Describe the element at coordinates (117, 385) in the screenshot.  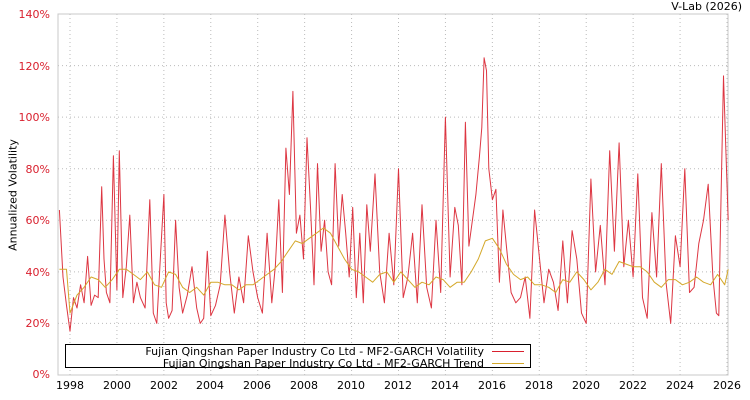
I see `x-tick: 2000` at that location.